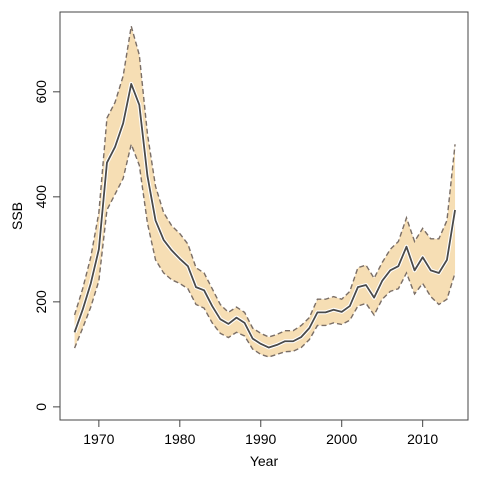 The height and width of the screenshot is (480, 480). Describe the element at coordinates (422, 439) in the screenshot. I see `x-tick-label: 2010` at that location.